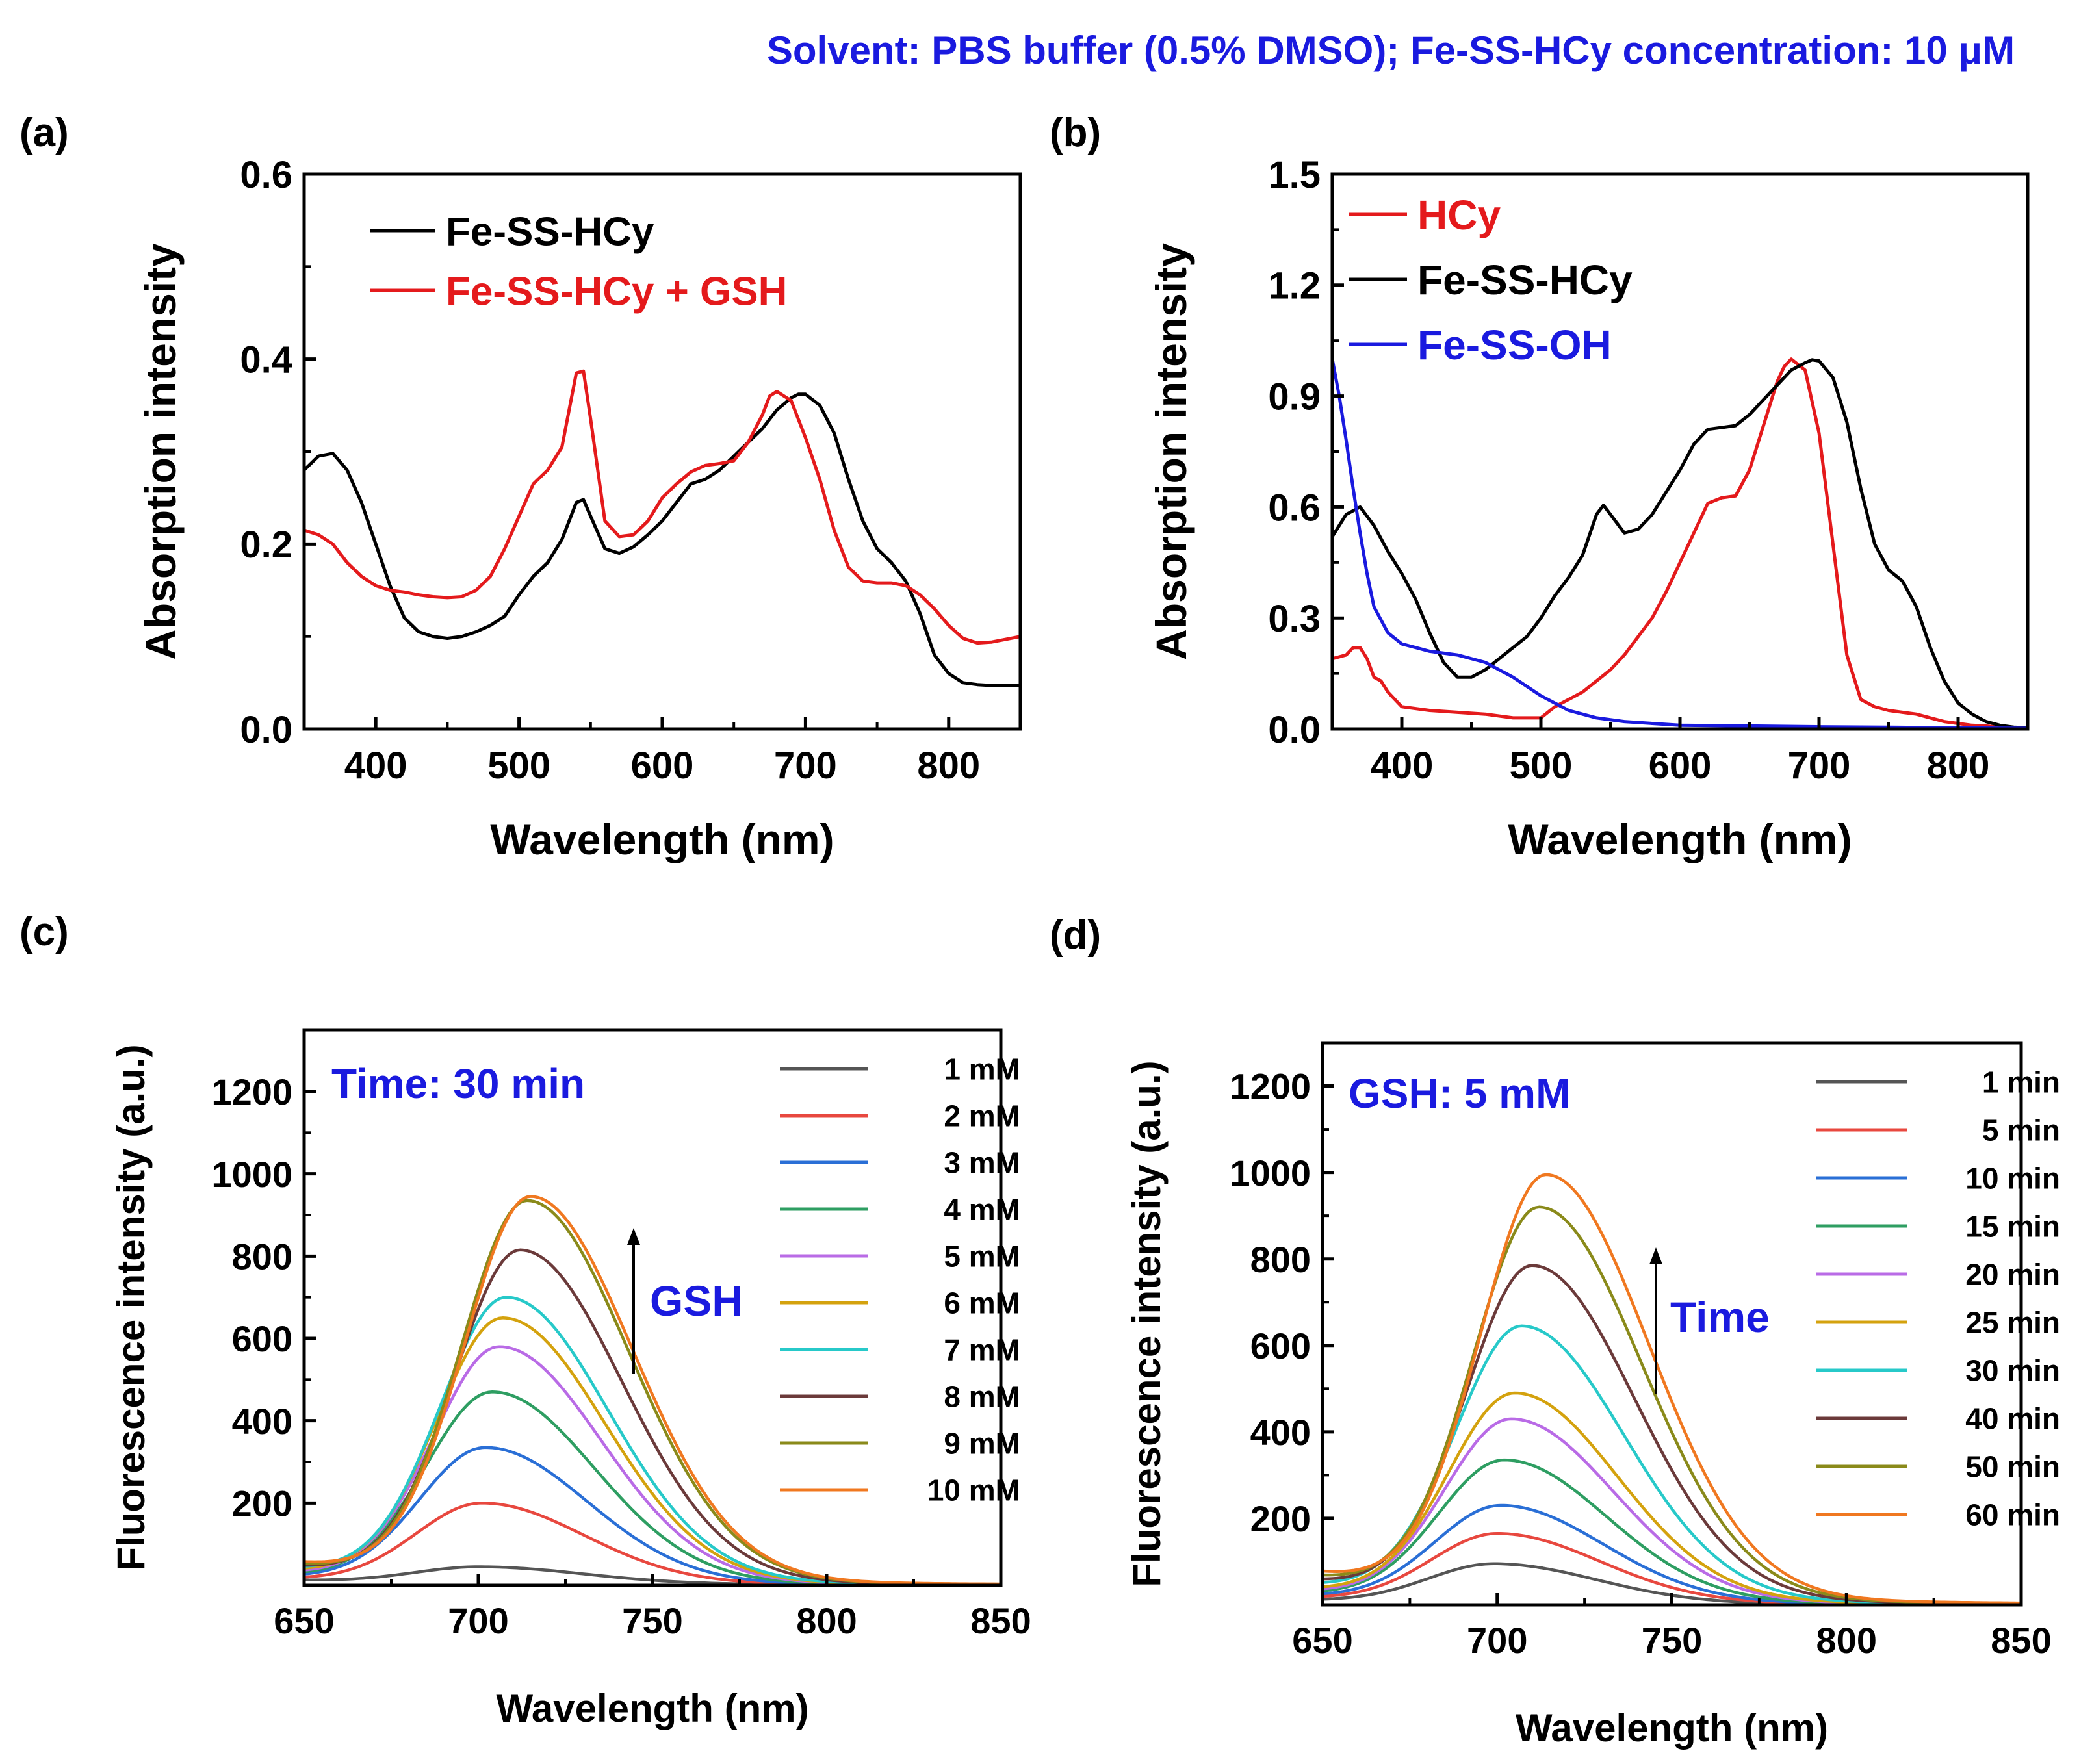 This screenshot has height=1764, width=2079. I want to click on panel-label-c: (c), so click(44, 932).